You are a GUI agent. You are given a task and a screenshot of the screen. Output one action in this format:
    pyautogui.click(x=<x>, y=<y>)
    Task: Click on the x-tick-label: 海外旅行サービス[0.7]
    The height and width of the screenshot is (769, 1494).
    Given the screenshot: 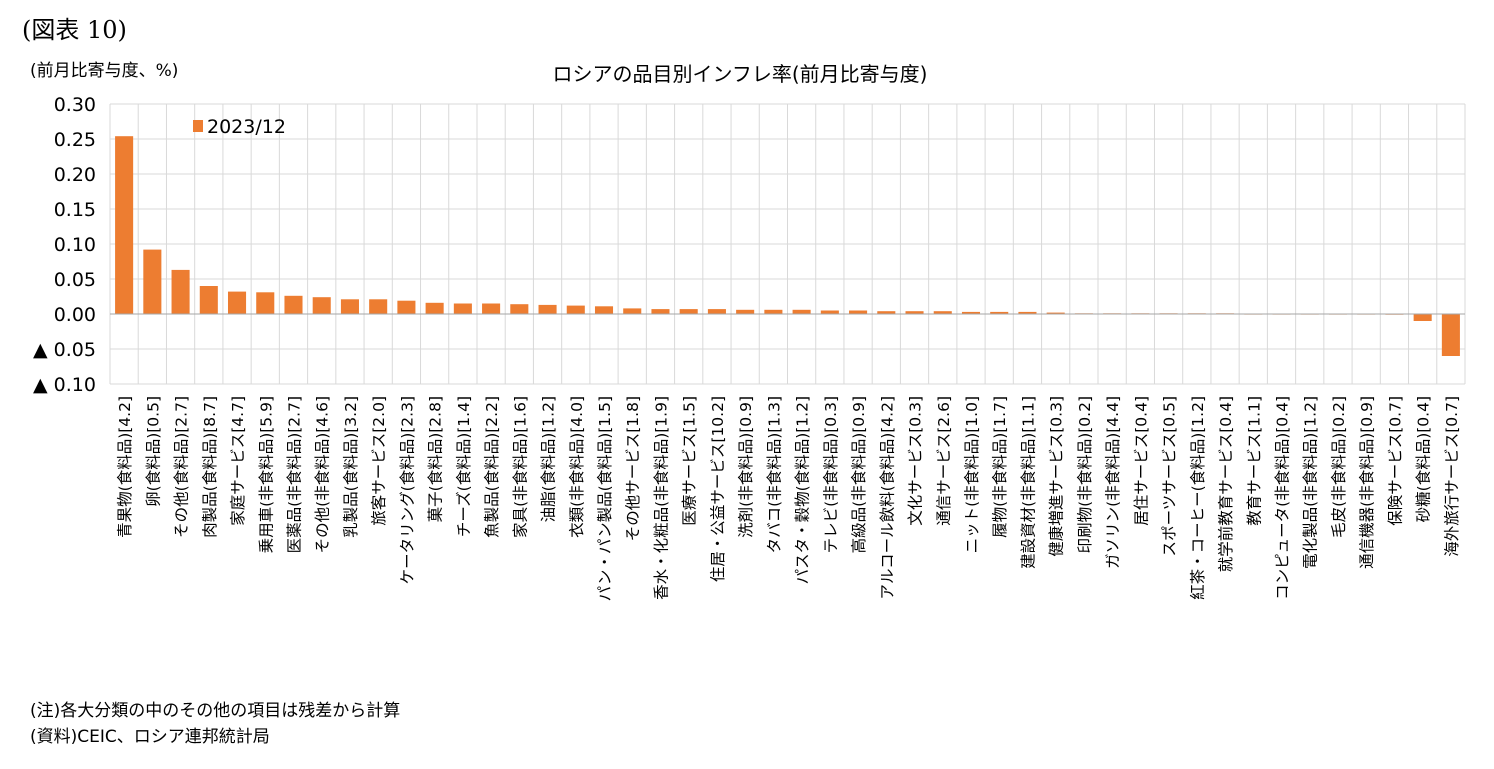 What is the action you would take?
    pyautogui.click(x=1452, y=476)
    